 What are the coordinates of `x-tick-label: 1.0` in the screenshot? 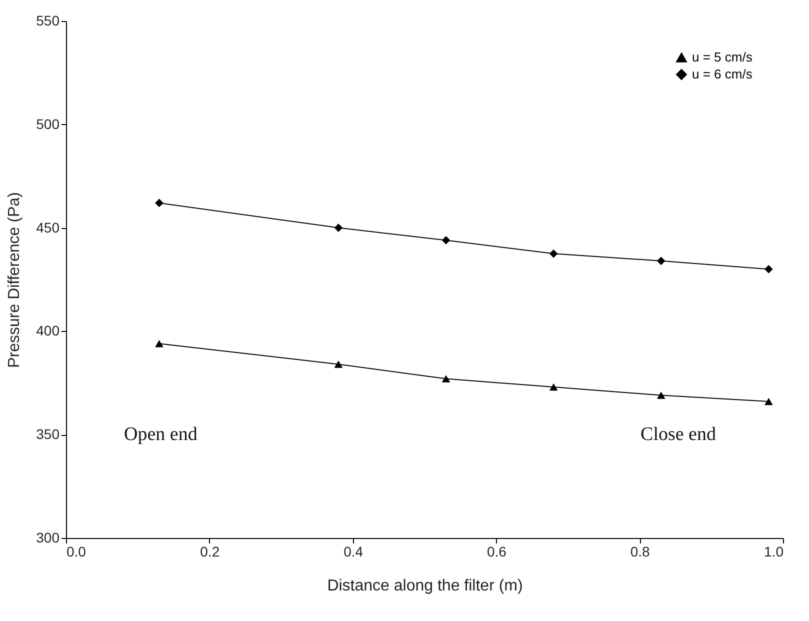 It's located at (774, 552).